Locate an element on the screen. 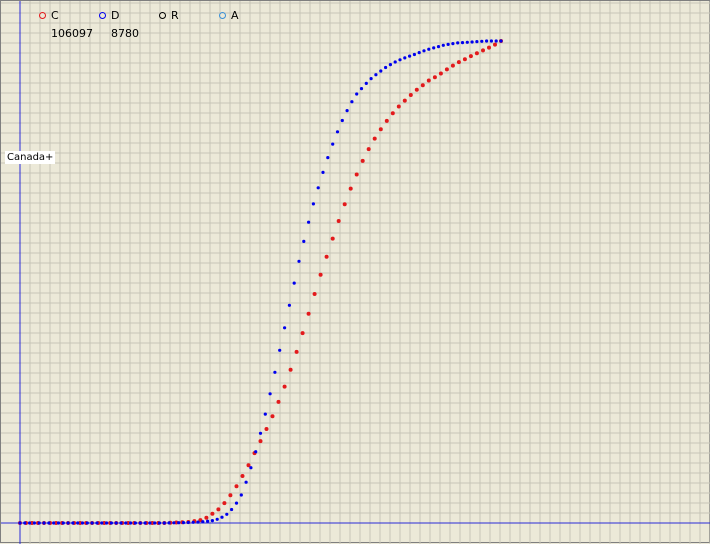  legend-c-marker is located at coordinates (42, 15).